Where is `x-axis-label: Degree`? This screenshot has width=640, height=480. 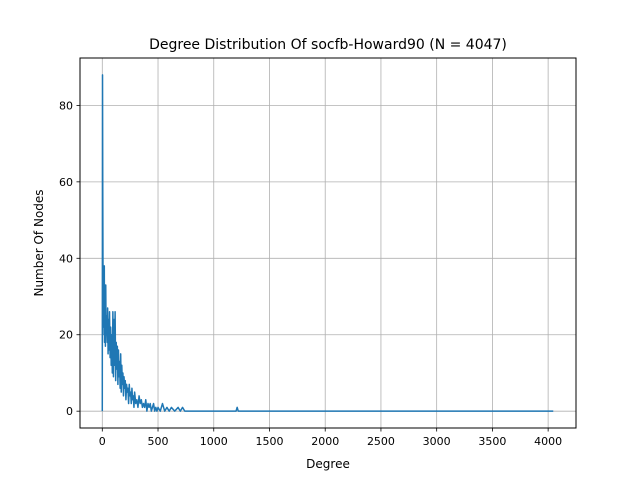 x-axis-label: Degree is located at coordinates (328, 464).